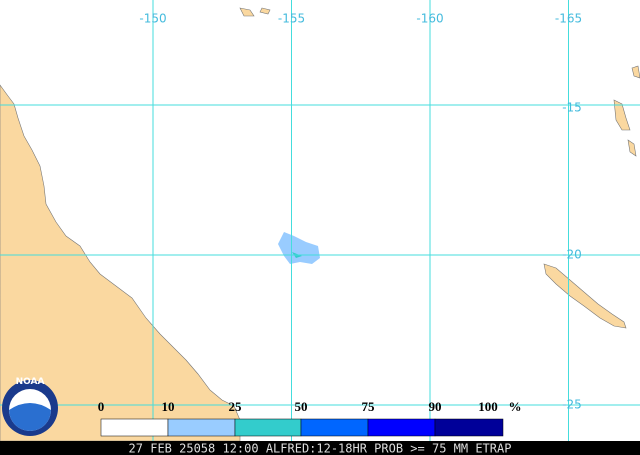  Describe the element at coordinates (568, 19) in the screenshot. I see `longitude-label: -165` at that location.